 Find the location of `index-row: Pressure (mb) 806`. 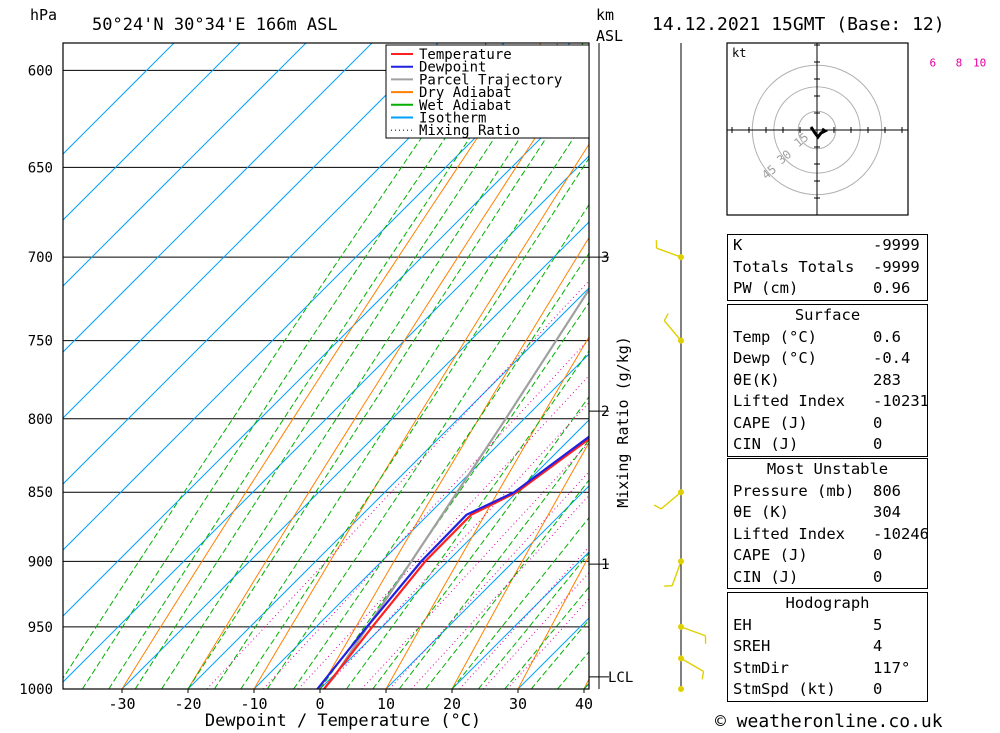

index-row: Pressure (mb) 806 is located at coordinates (817, 490).